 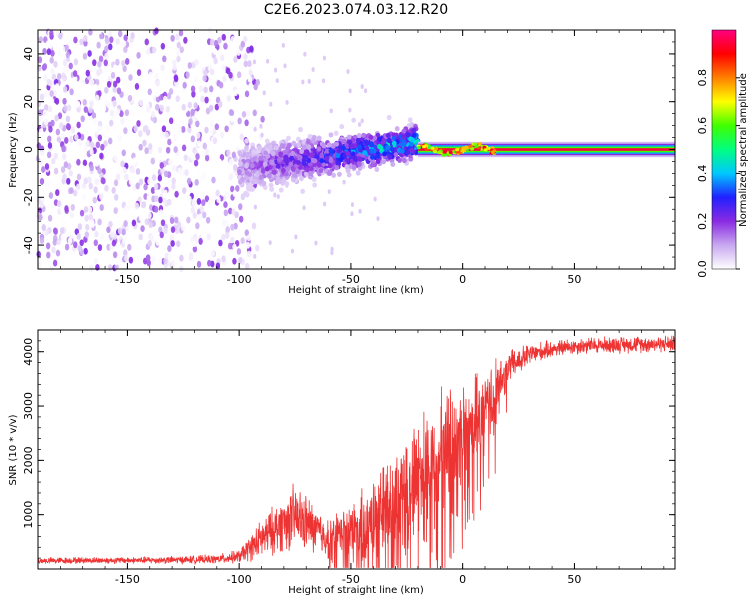 I want to click on snr-y-tick-label: 2000, so click(x=28, y=460).